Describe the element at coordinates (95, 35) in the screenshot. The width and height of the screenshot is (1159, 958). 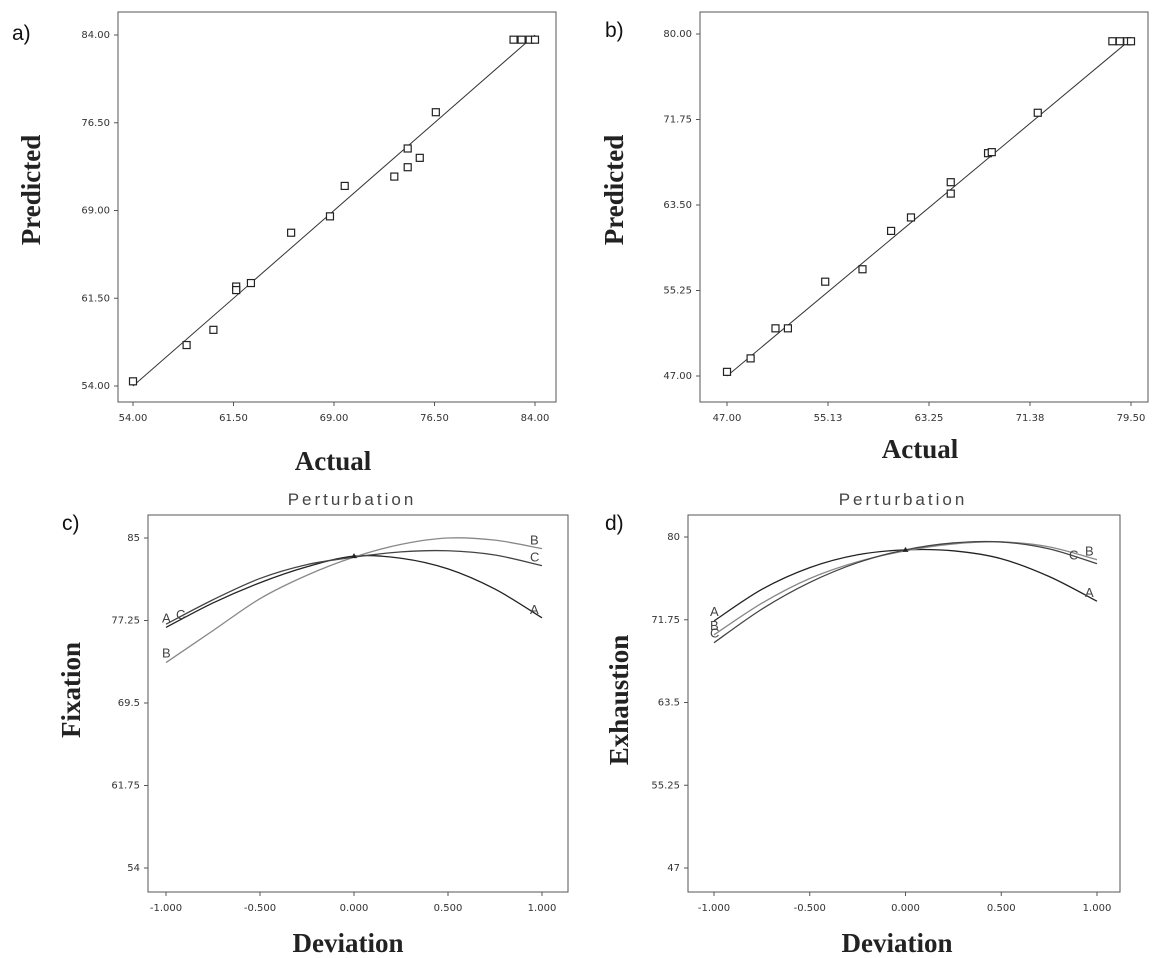
I see `y-tick-label: 84.00` at that location.